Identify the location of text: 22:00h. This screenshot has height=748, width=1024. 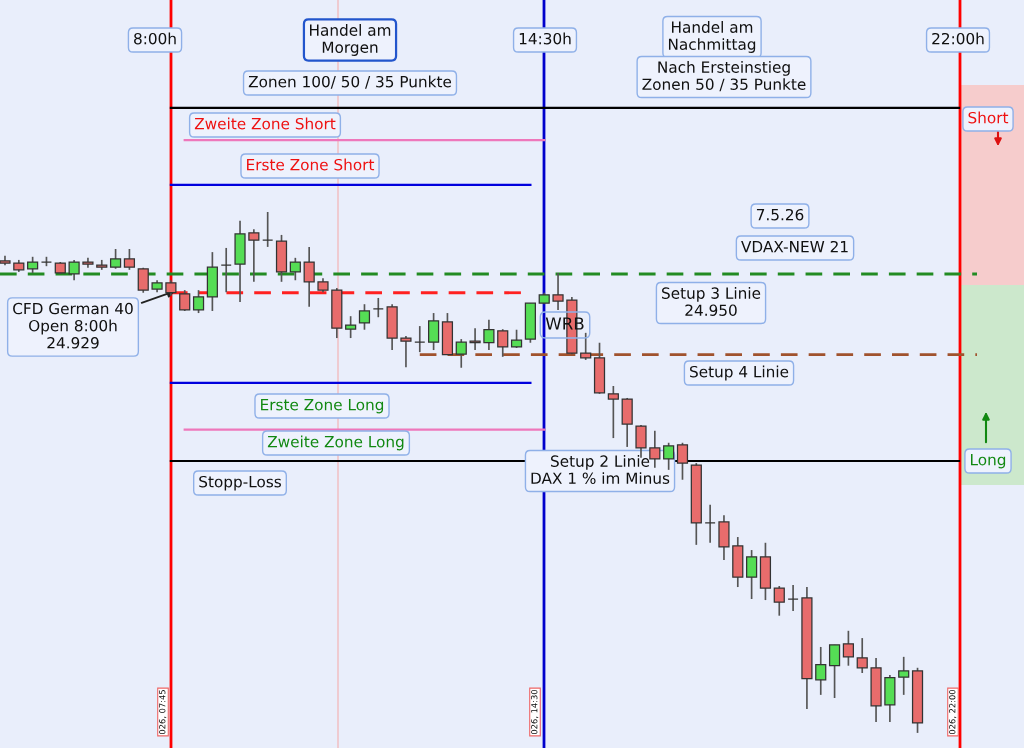
(958, 38).